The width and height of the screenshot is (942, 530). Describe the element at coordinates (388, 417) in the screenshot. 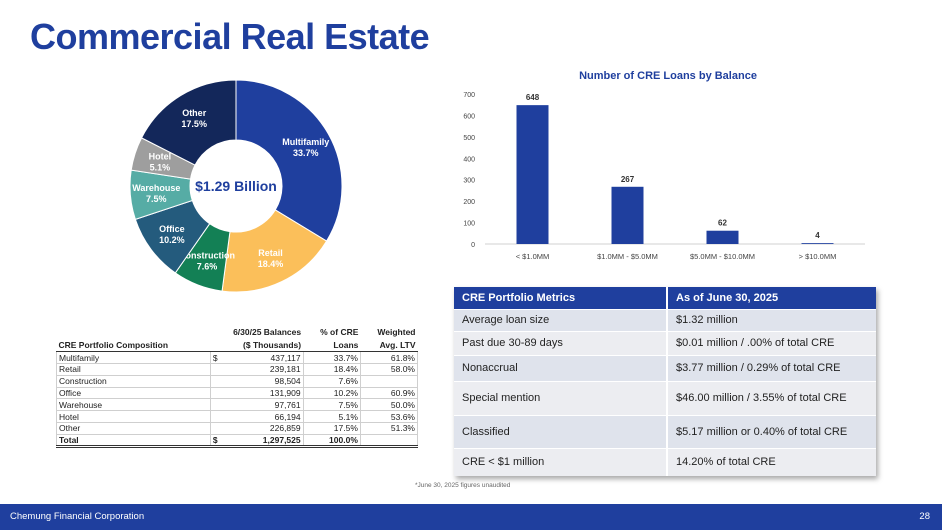

I see `row-ltv: 53.6%` at that location.